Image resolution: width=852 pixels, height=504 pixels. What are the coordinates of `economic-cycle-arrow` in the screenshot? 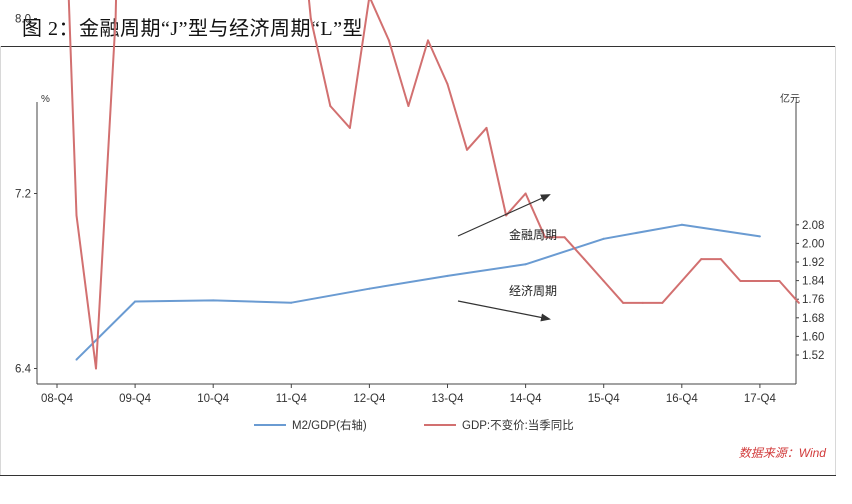 It's located at (504, 311).